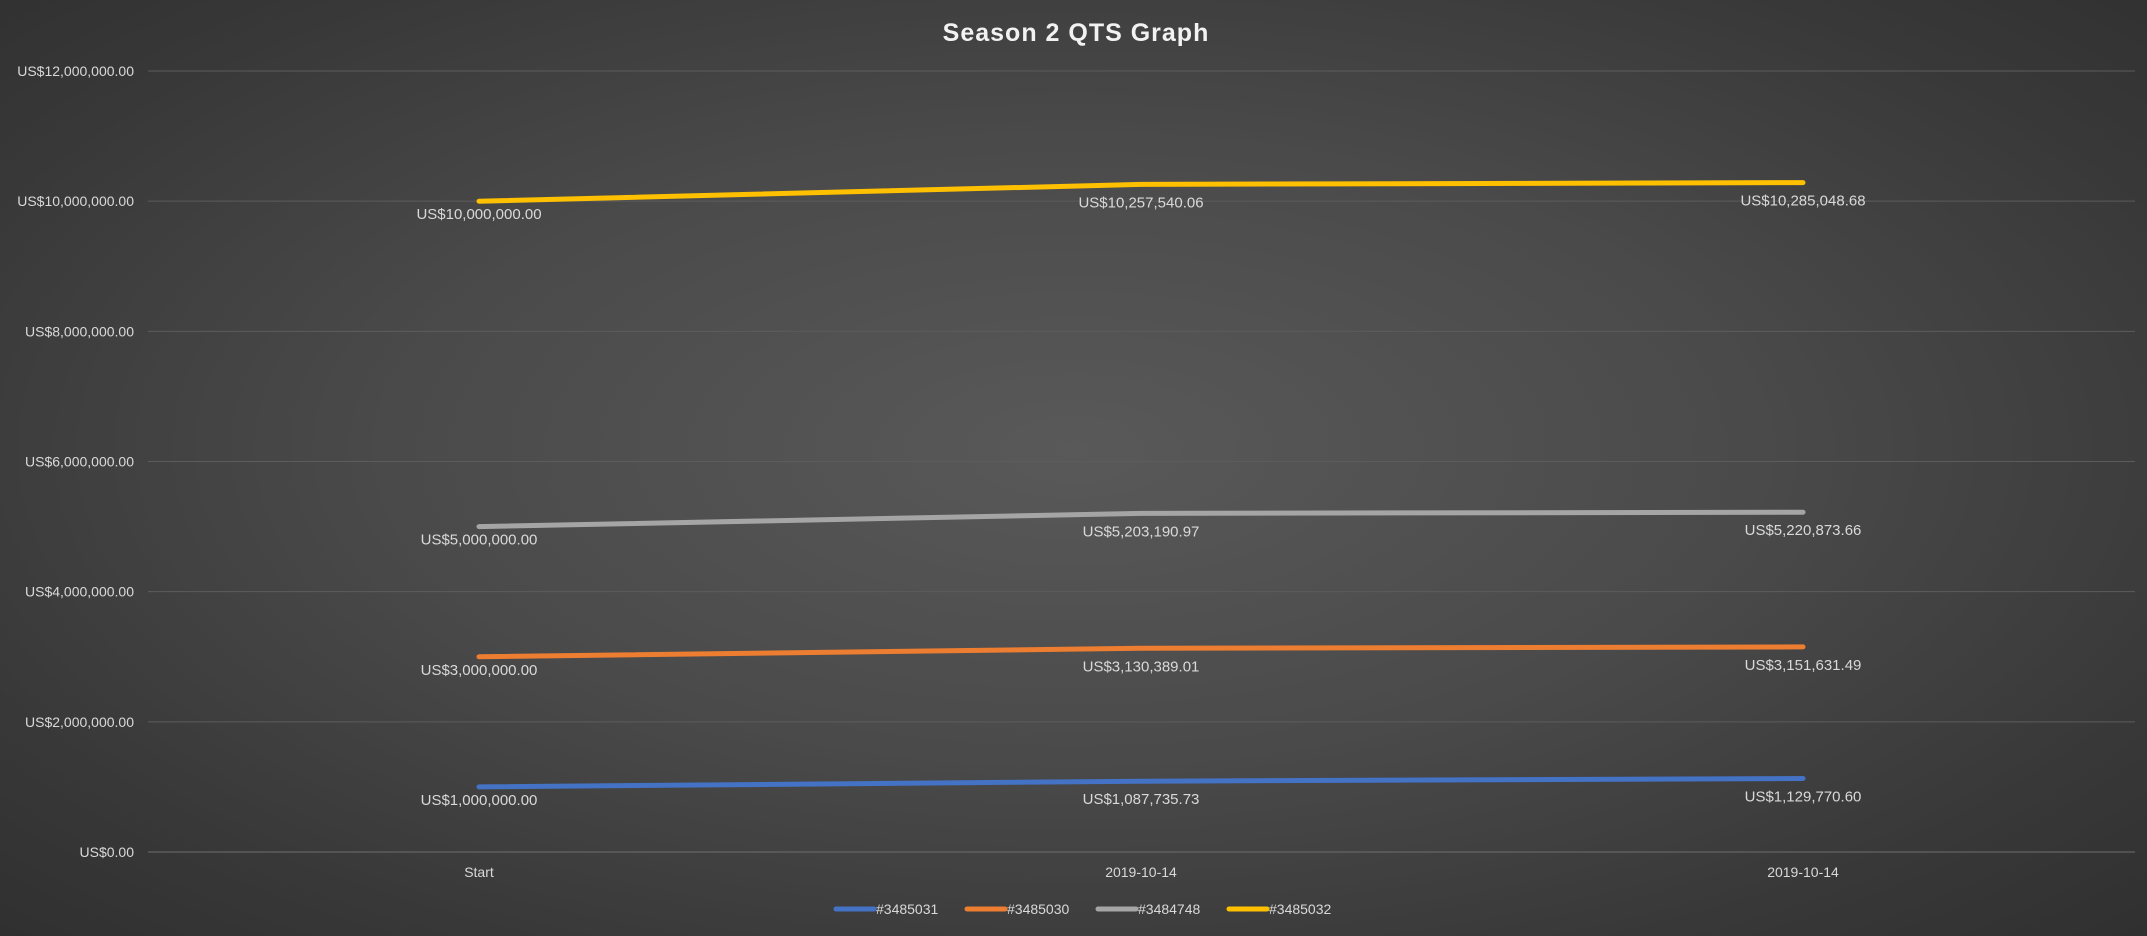 The image size is (2147, 936). What do you see at coordinates (79, 592) in the screenshot?
I see `y-tick-label: US$4,000,000.00` at bounding box center [79, 592].